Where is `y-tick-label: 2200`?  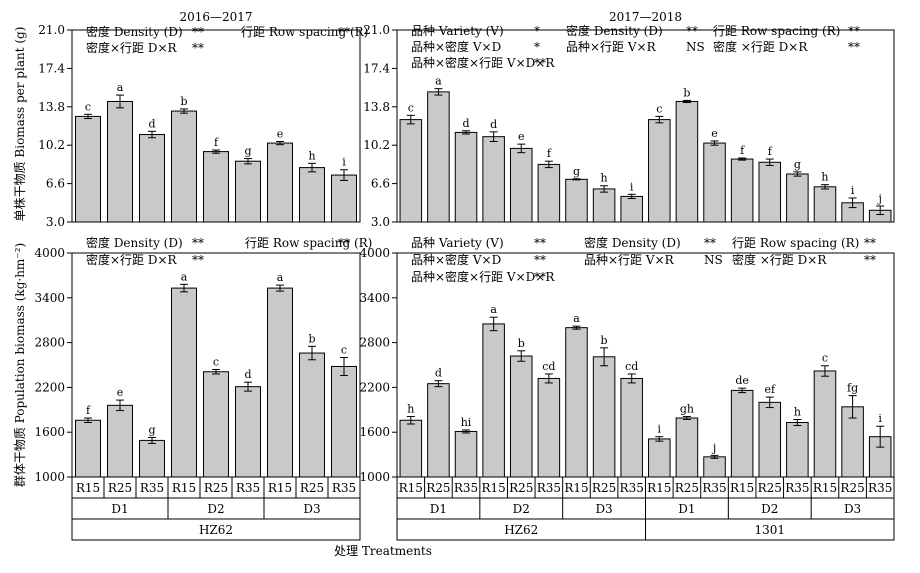
y-tick-label: 2200 is located at coordinates (374, 387).